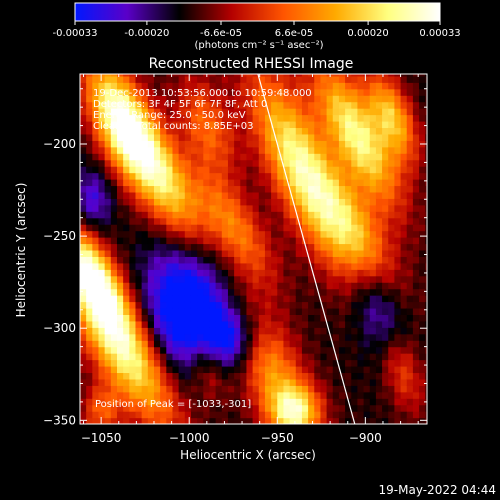  I want to click on colorbar-tick-label: -0.00033, so click(75, 33).